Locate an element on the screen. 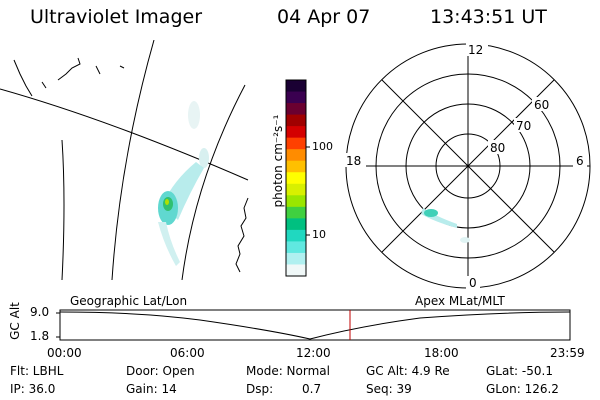  gc-alt-status: GC Alt: 4.9 Re is located at coordinates (408, 371).